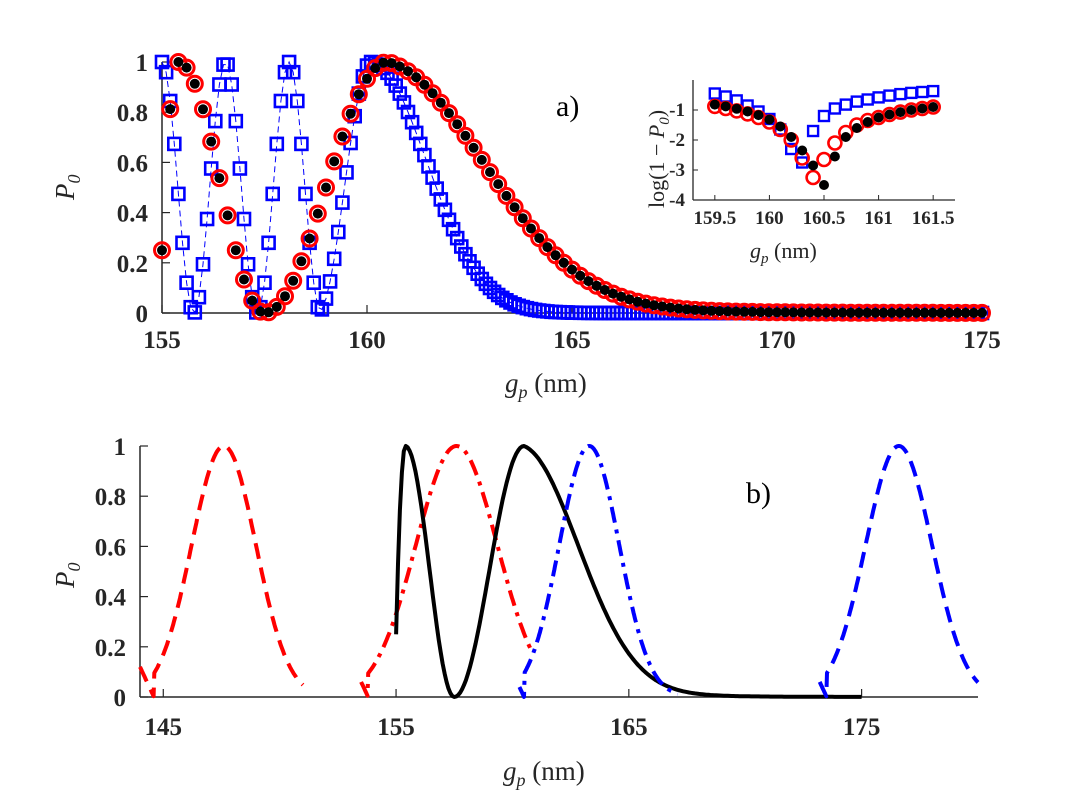 The image size is (1080, 810). Describe the element at coordinates (546, 385) in the screenshot. I see `panel-a-xlabel: gp (nm)` at that location.